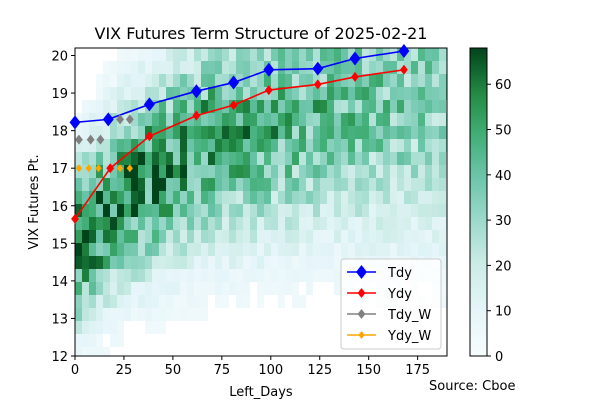  Describe the element at coordinates (59, 207) in the screenshot. I see `y-tick-label: 16` at that location.